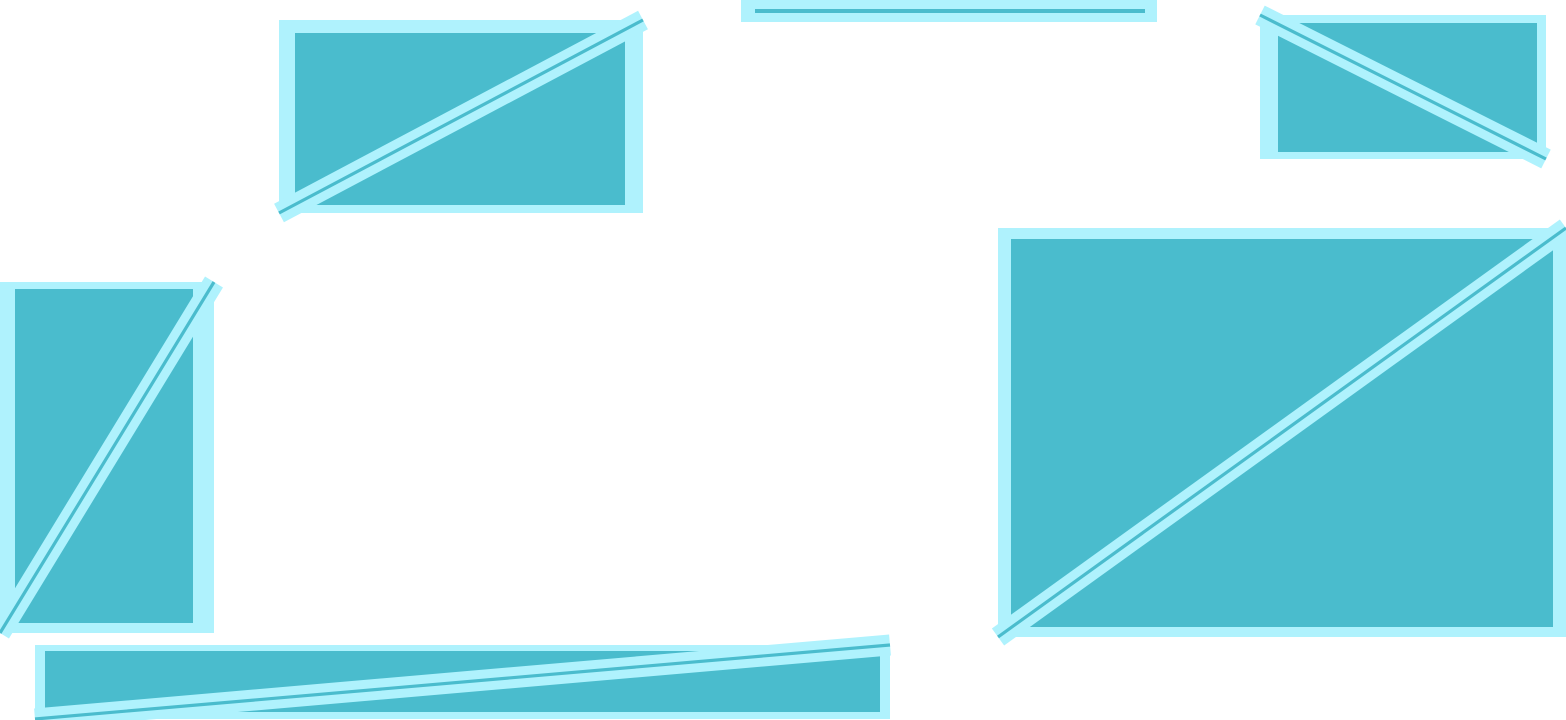 This screenshot has height=720, width=1566. I want to click on crossed-box-top-left, so click(461, 116).